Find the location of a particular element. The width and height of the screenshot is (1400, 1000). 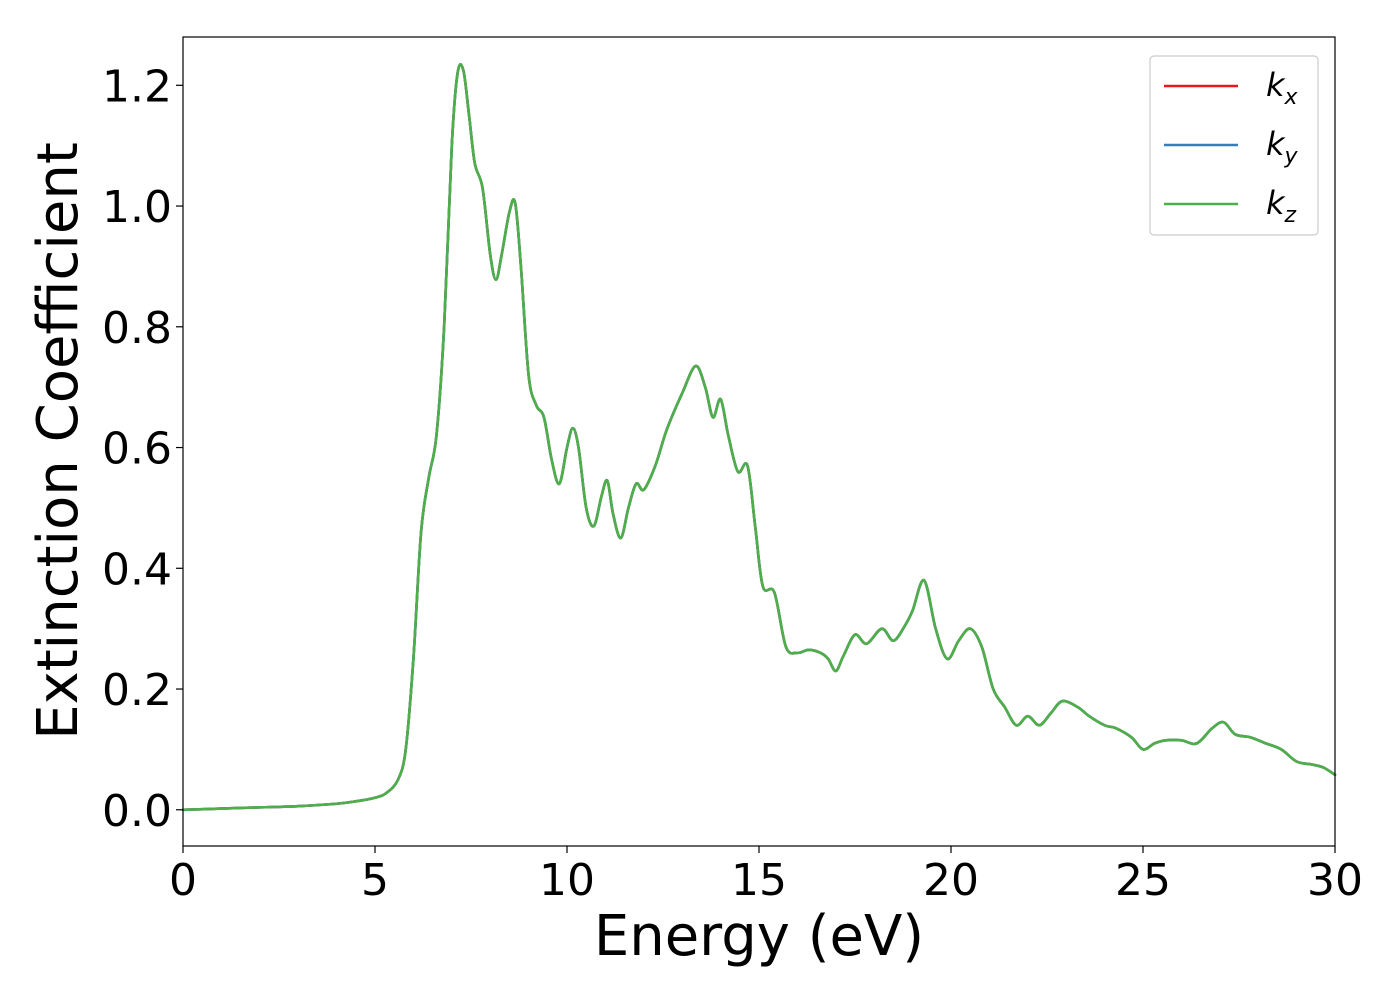

x-axis-ticks: 0 5 10 15 20 25 30 is located at coordinates (766, 876).